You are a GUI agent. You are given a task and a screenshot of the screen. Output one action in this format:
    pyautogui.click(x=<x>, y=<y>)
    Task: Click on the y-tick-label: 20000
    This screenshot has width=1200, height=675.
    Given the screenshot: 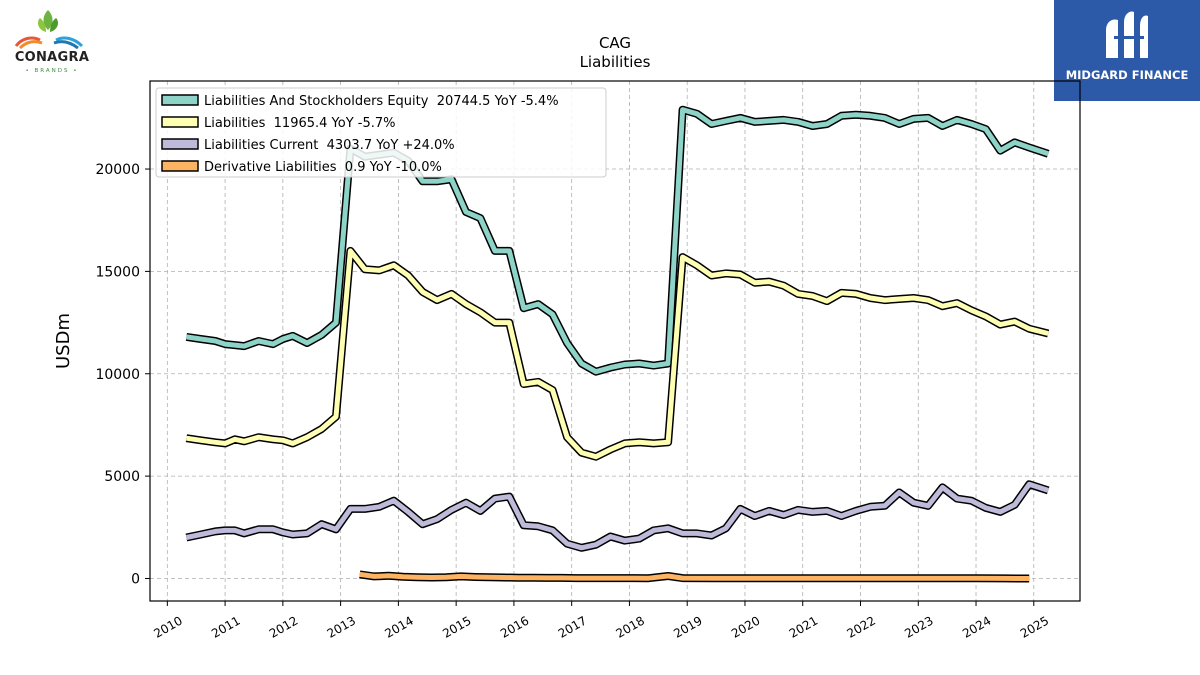 What is the action you would take?
    pyautogui.click(x=117, y=170)
    